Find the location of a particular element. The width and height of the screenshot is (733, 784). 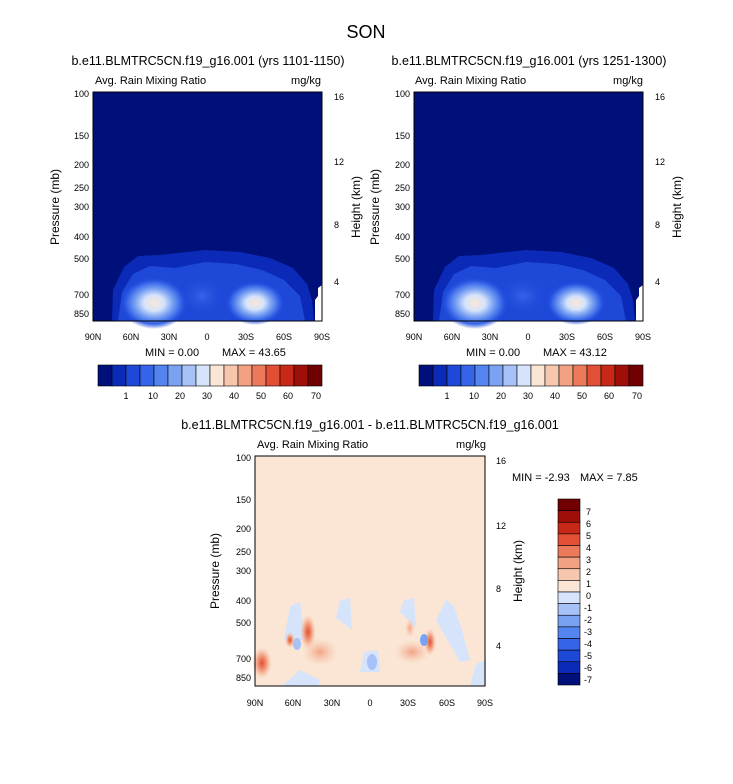

panel-1-ytick-850: 850 is located at coordinates (81, 314).